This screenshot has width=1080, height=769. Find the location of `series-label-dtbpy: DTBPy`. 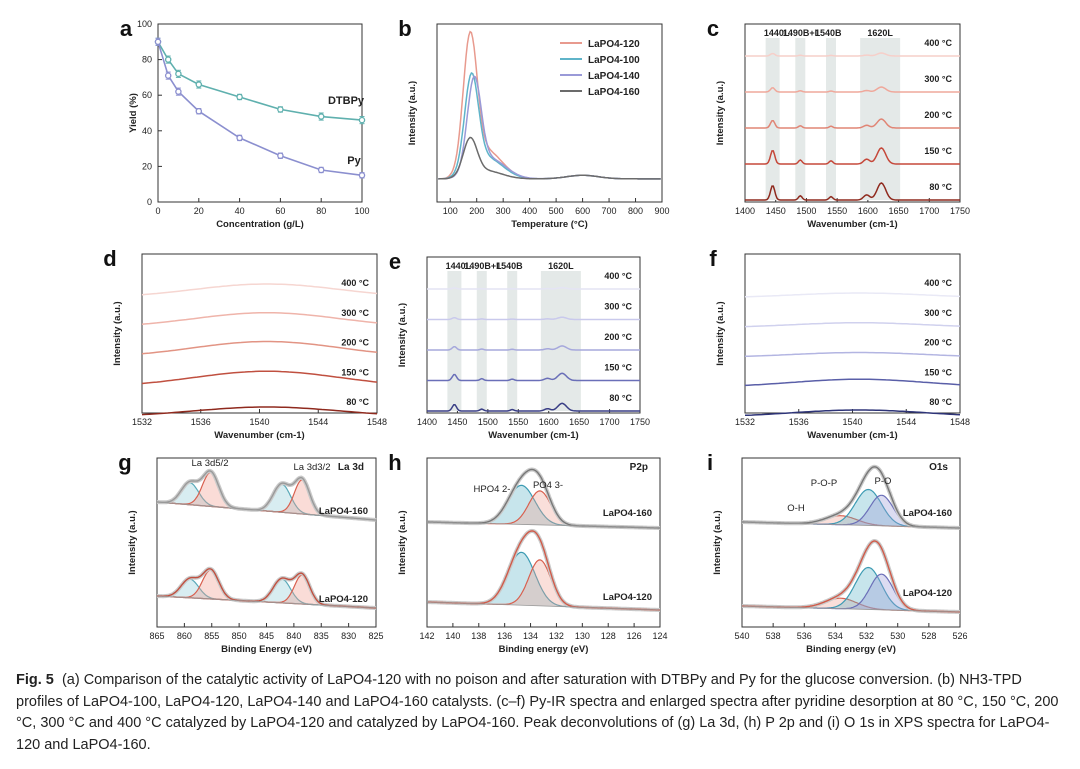

series-label-dtbpy: DTBPy is located at coordinates (346, 101).